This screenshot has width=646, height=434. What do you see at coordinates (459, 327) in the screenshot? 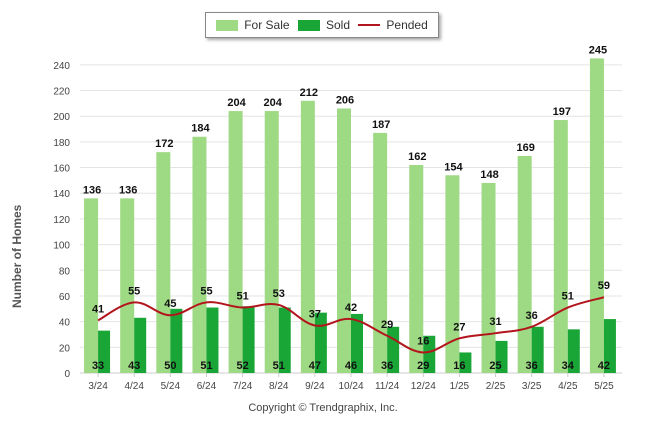
I see `pended-value-label: 27` at bounding box center [459, 327].